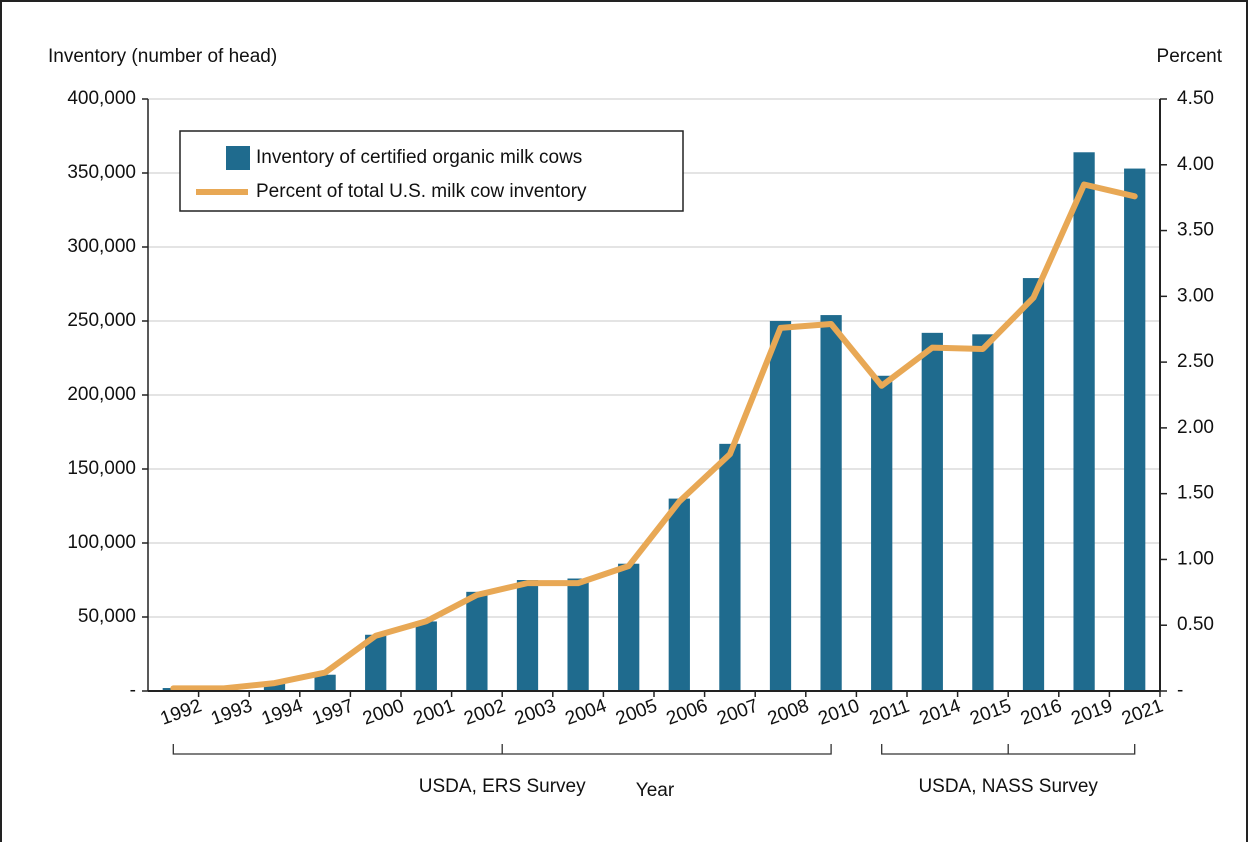 This screenshot has height=842, width=1248. I want to click on x-tick-label: 2008, so click(788, 712).